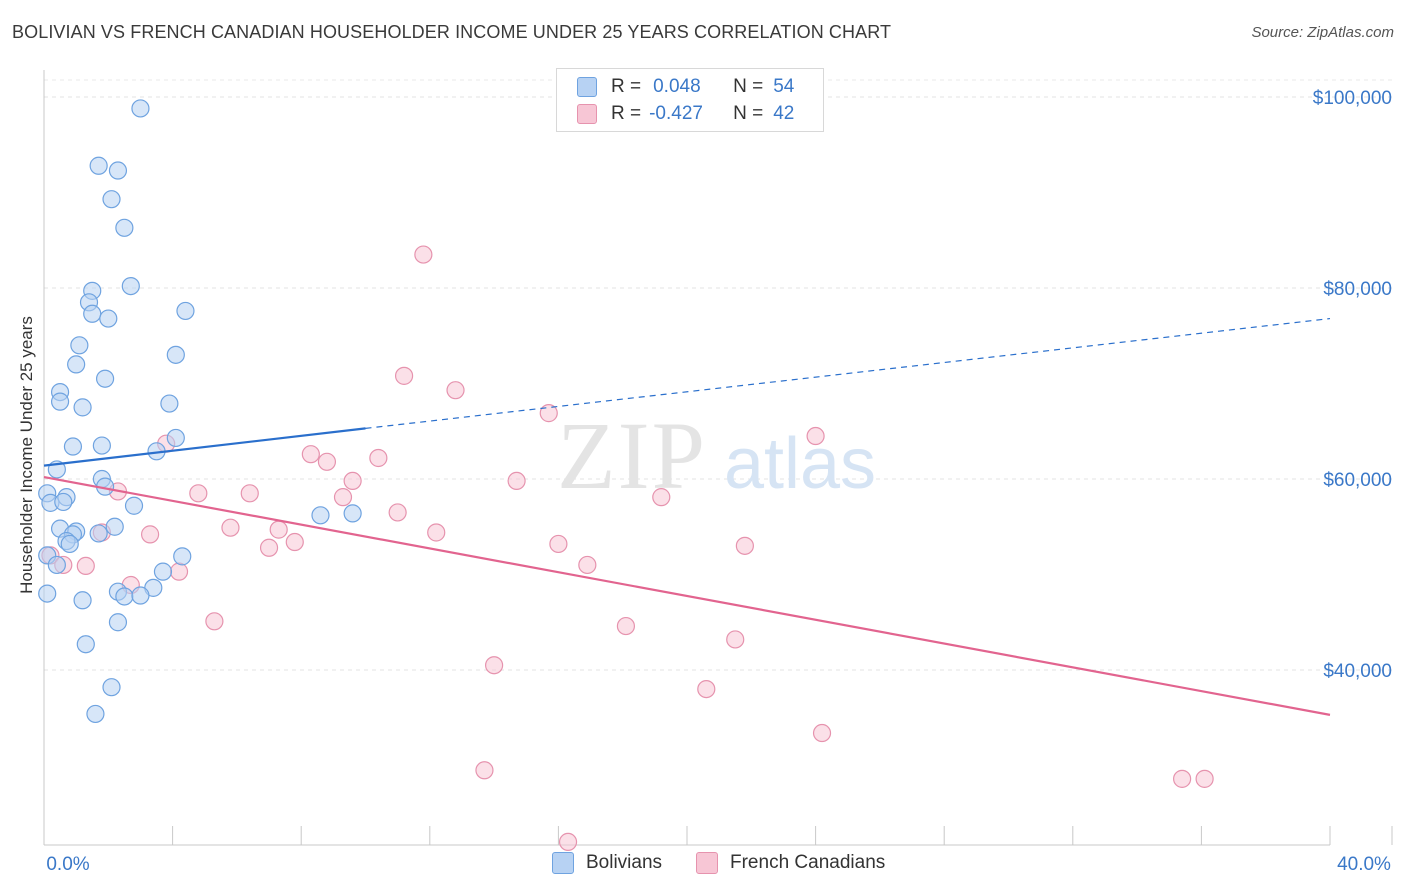 This screenshot has width=1406, height=892. What do you see at coordinates (1322, 32) in the screenshot?
I see `source-label: Source: ZipAtlas.com` at bounding box center [1322, 32].